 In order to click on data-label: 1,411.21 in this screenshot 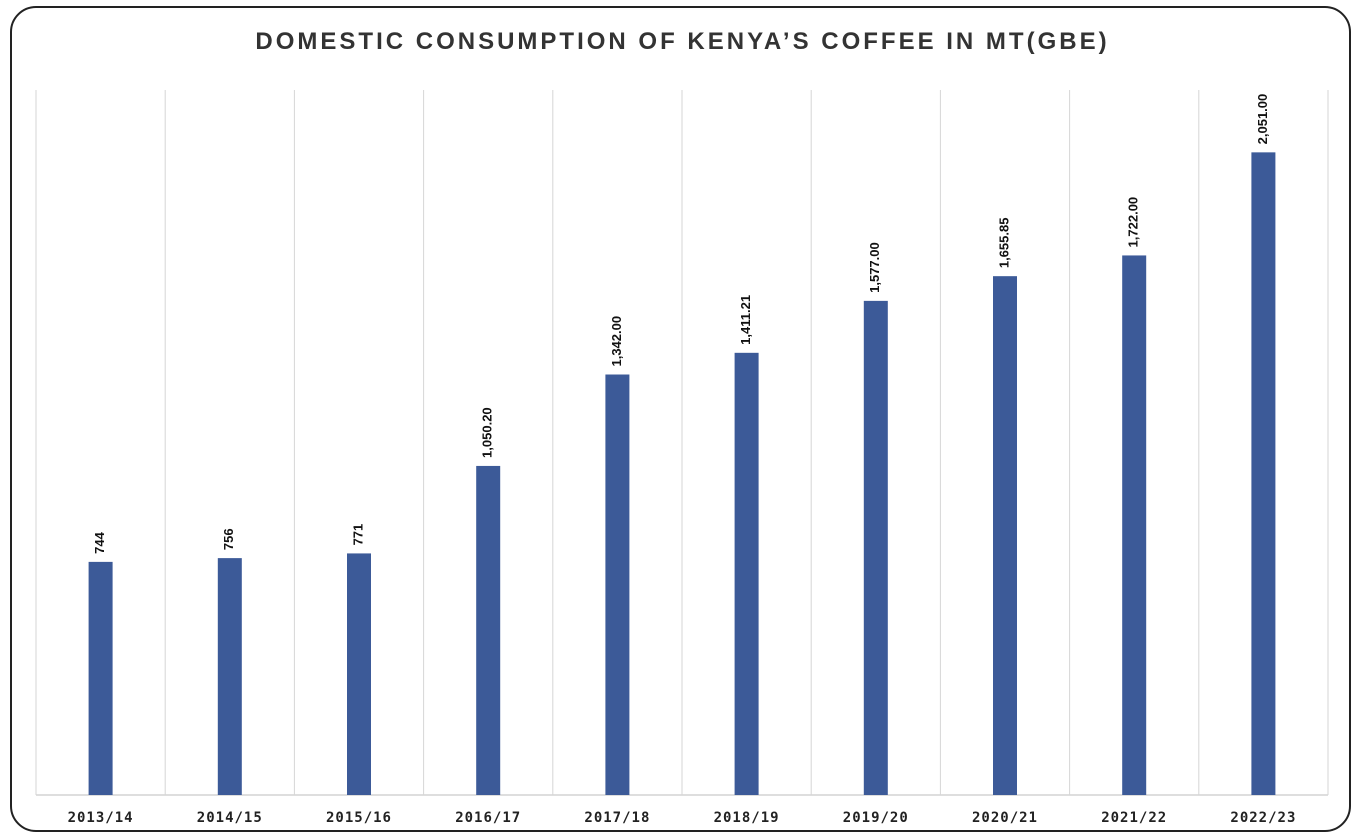, I will do `click(745, 320)`.